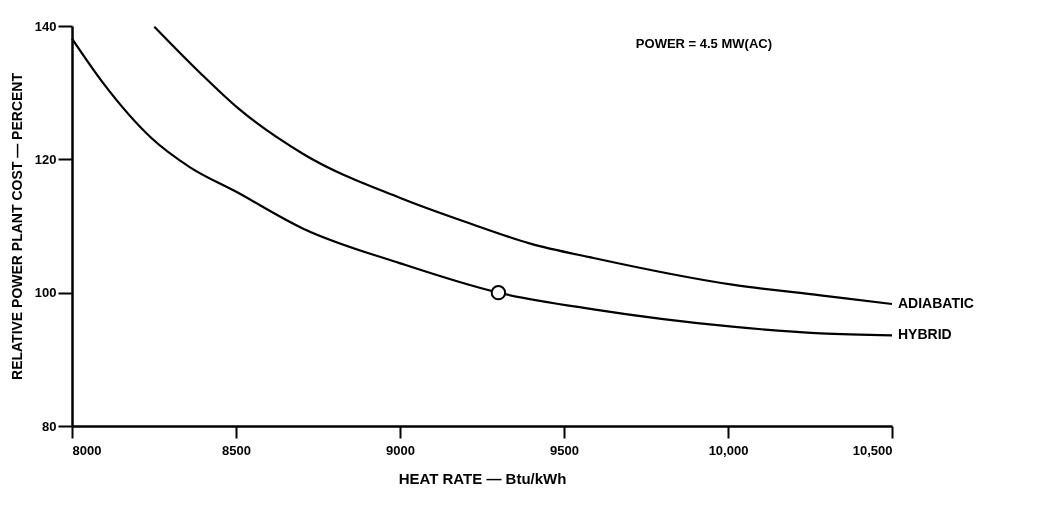  I want to click on y-tick-label: 120, so click(45, 159).